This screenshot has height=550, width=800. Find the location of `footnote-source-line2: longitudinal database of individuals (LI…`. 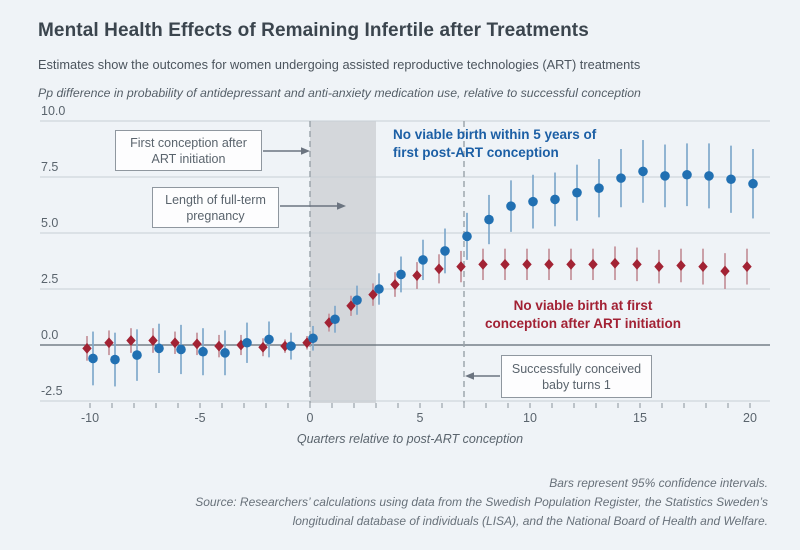

footnote-source-line2: longitudinal database of individuals (LI… is located at coordinates (530, 521).